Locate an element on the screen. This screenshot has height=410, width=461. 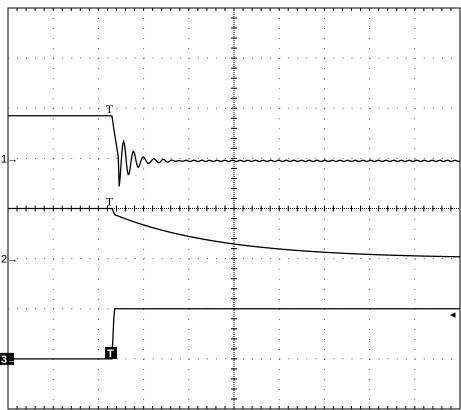
channel-2-marker: 2→ is located at coordinates (9, 260).